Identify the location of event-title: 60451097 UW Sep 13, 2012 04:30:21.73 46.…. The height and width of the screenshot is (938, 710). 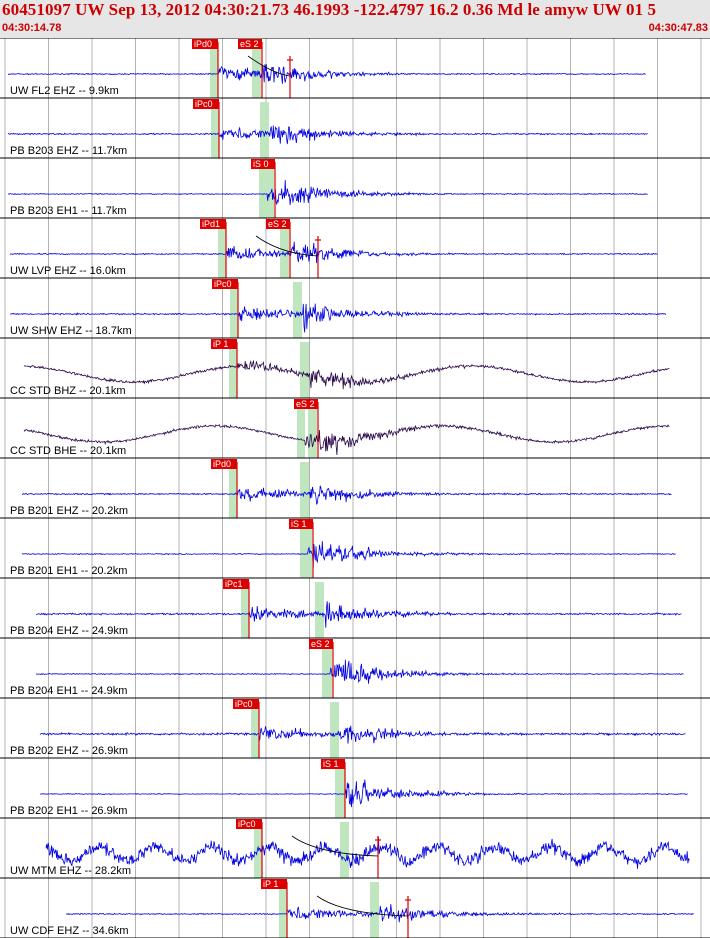
(329, 9).